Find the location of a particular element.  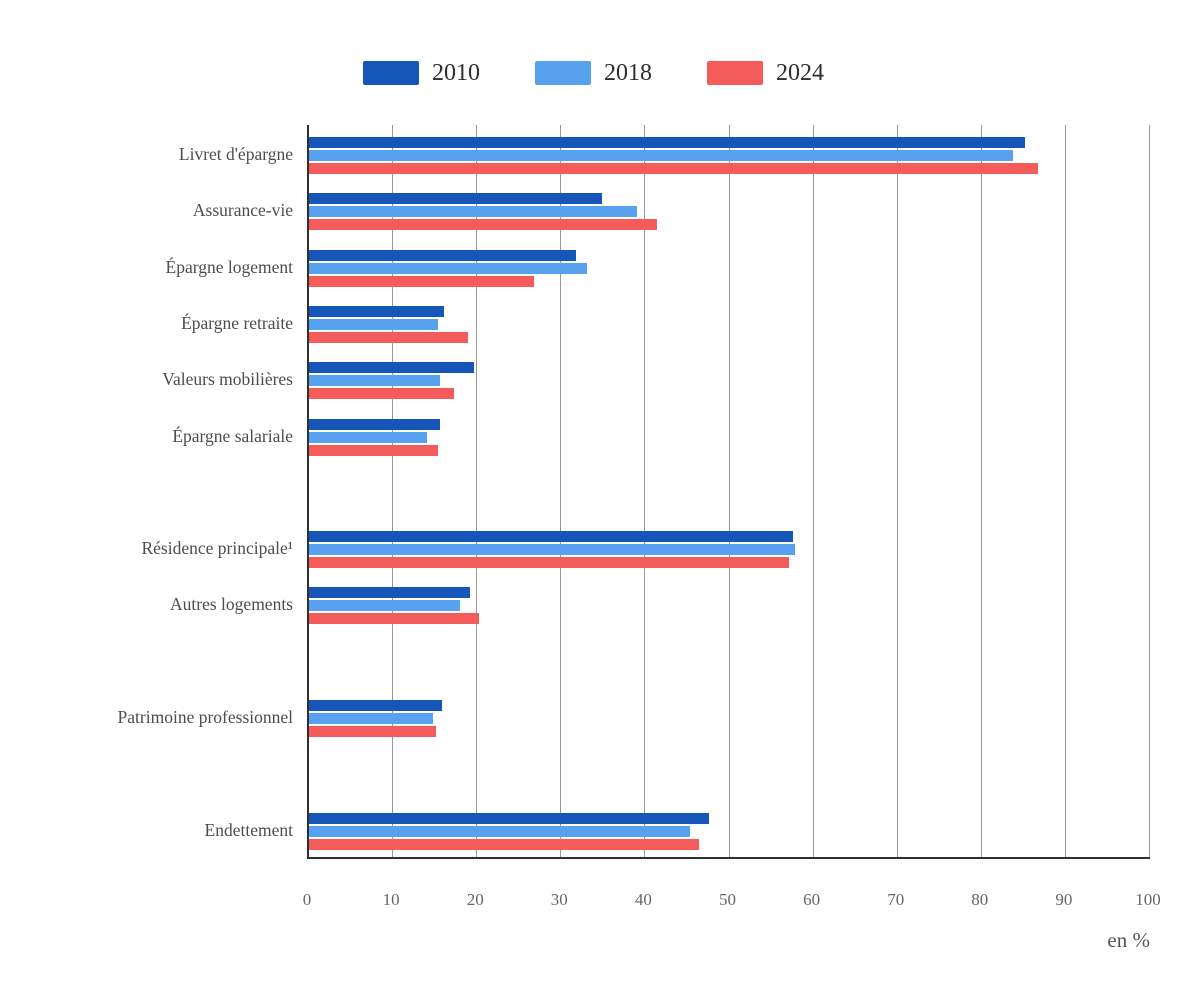

category-label: Épargne retraite is located at coordinates (237, 322).